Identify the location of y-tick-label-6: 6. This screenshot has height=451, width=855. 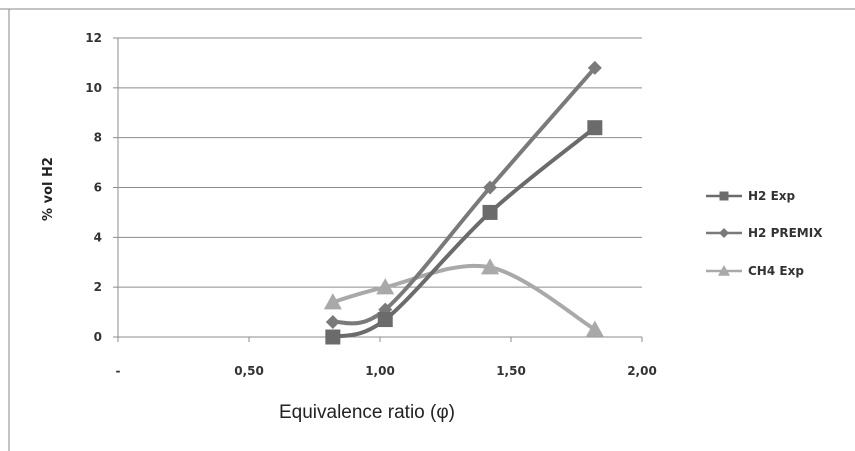
(98, 188).